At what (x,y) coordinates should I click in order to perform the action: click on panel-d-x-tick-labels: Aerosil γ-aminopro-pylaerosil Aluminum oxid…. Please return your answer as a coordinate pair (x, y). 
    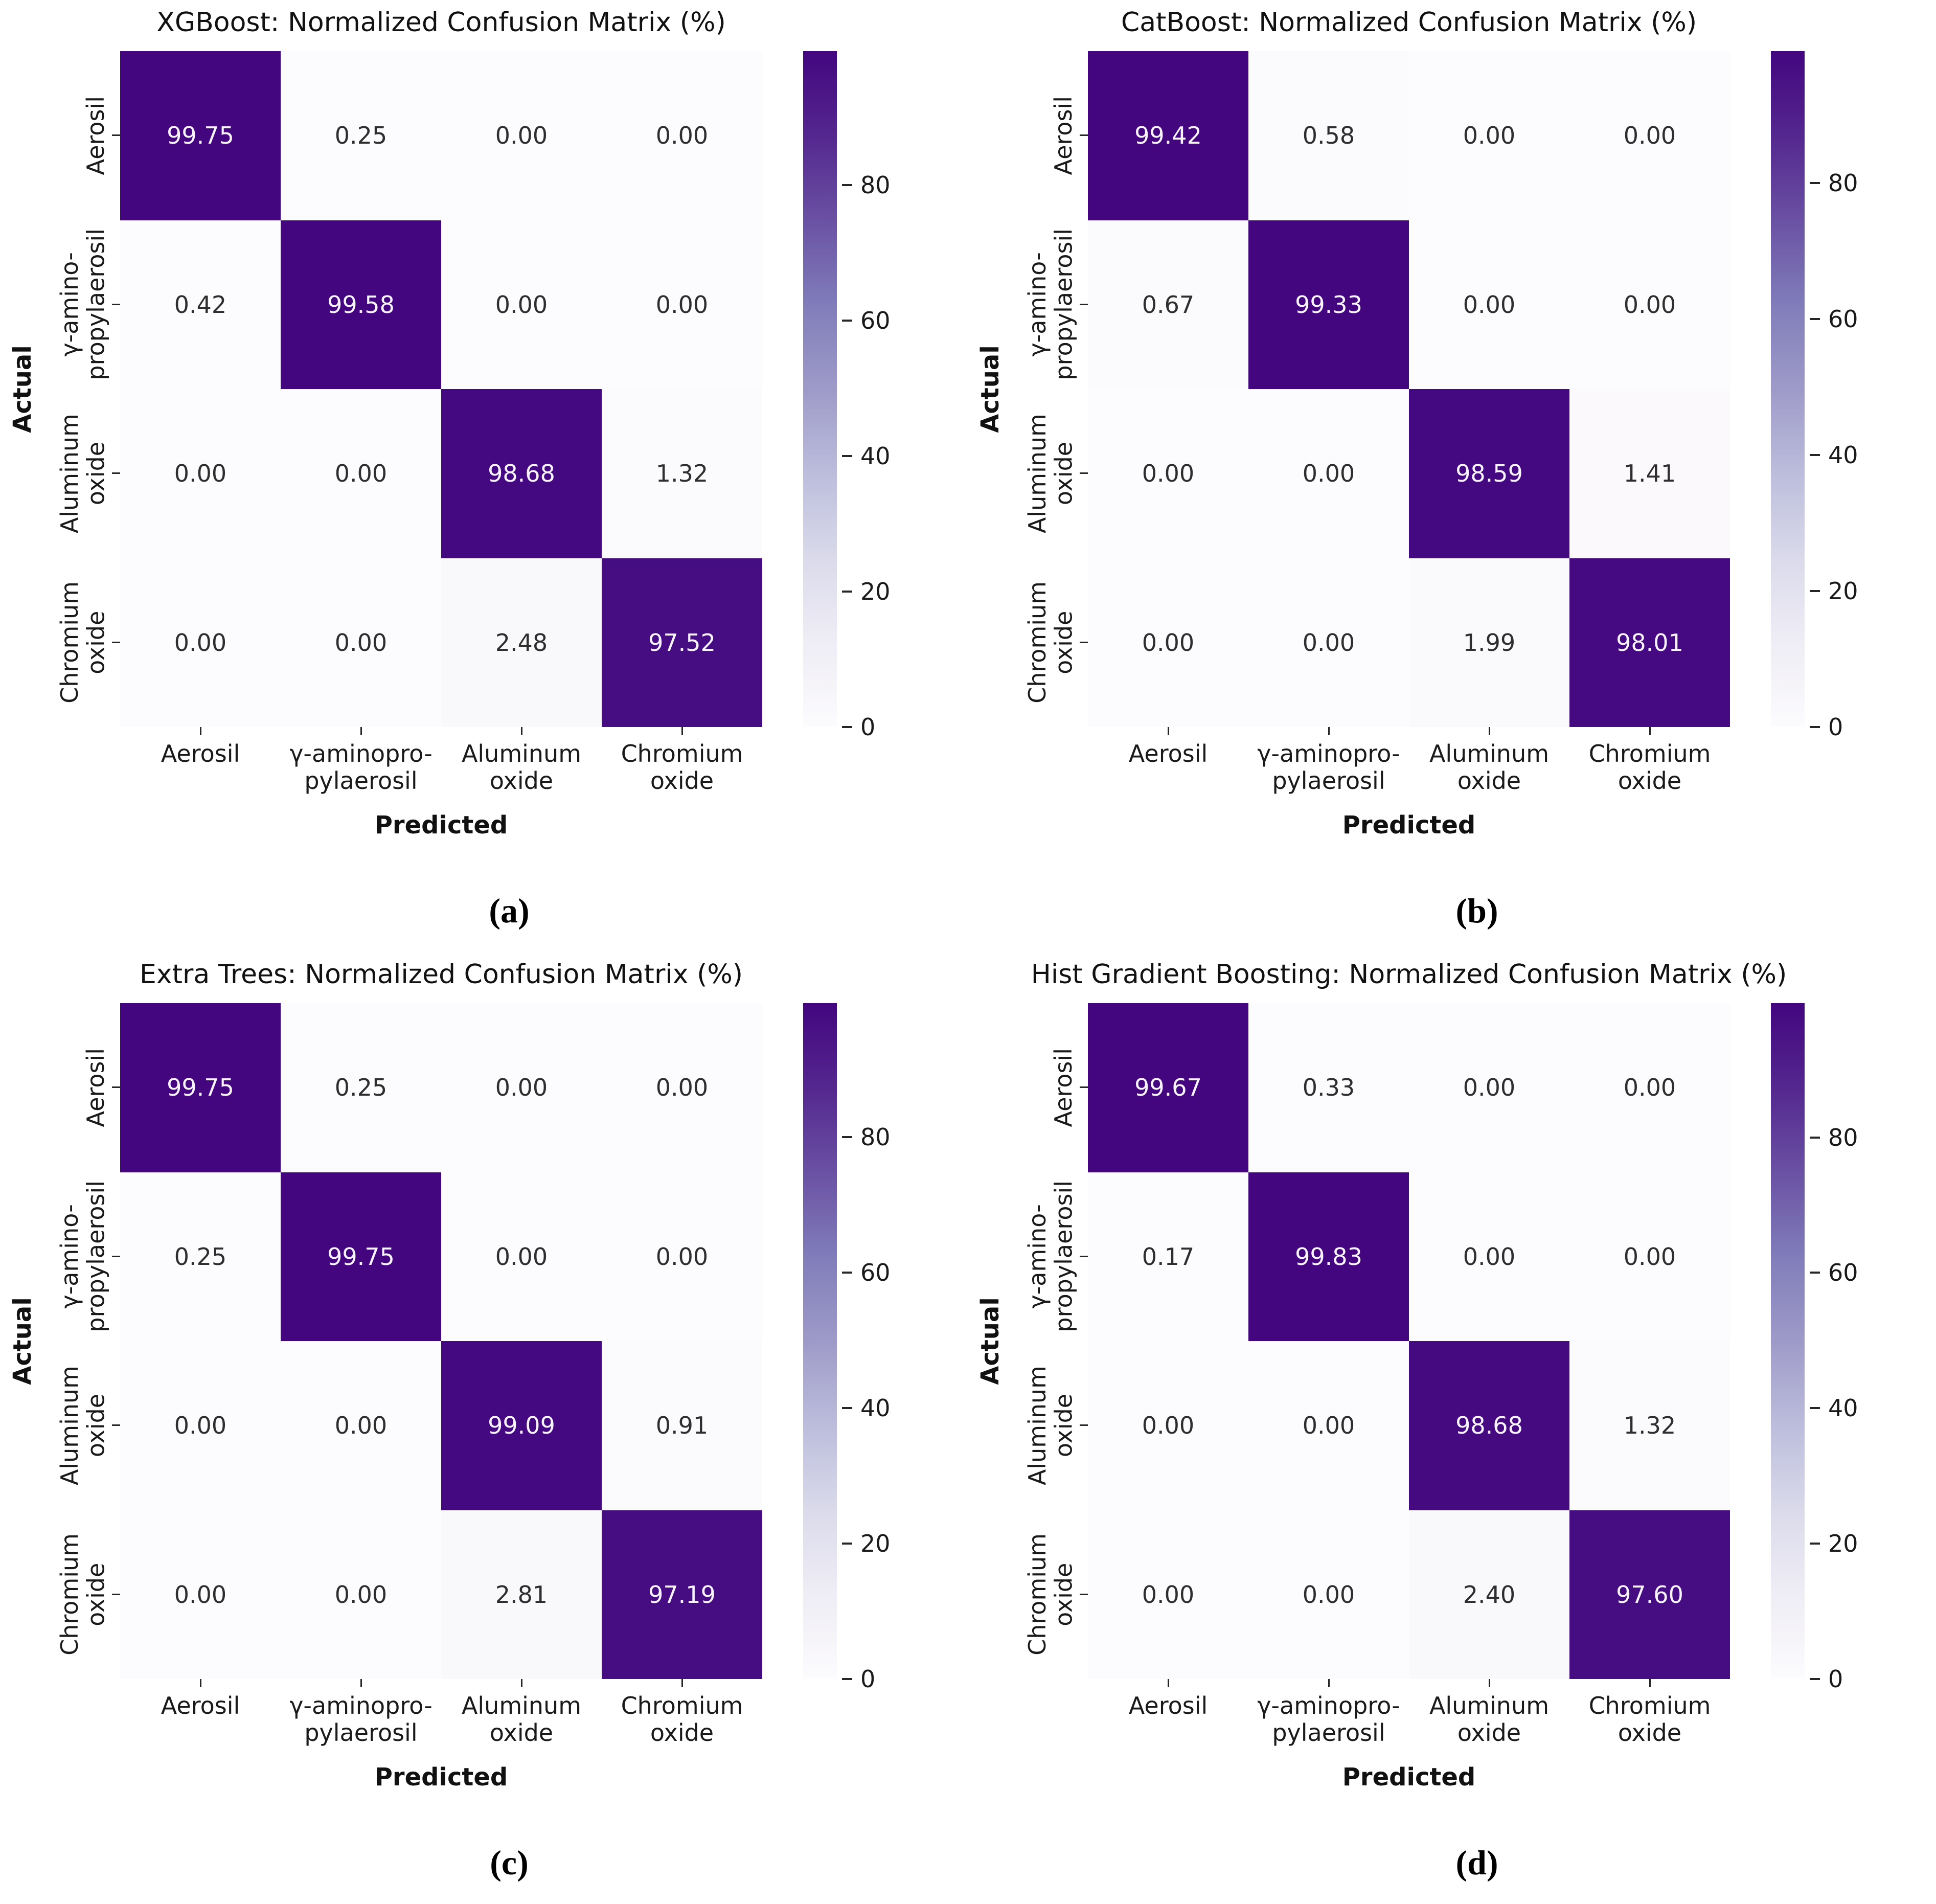
    Looking at the image, I should click on (1409, 1719).